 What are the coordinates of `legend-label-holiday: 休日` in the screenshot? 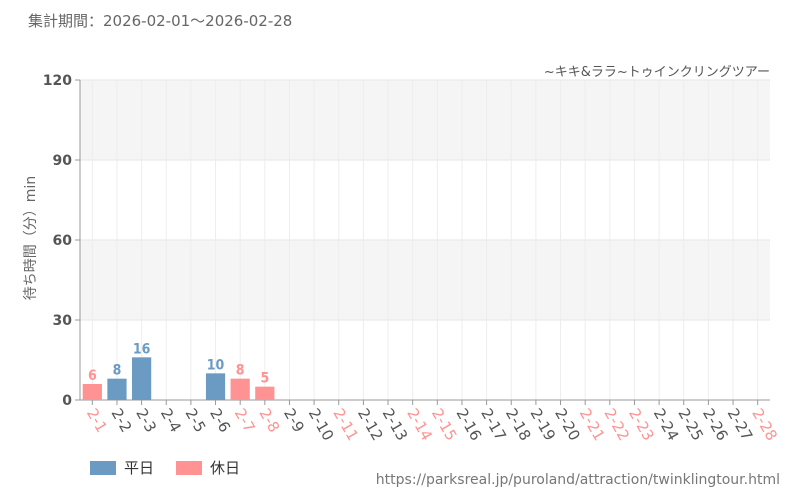 It's located at (225, 468).